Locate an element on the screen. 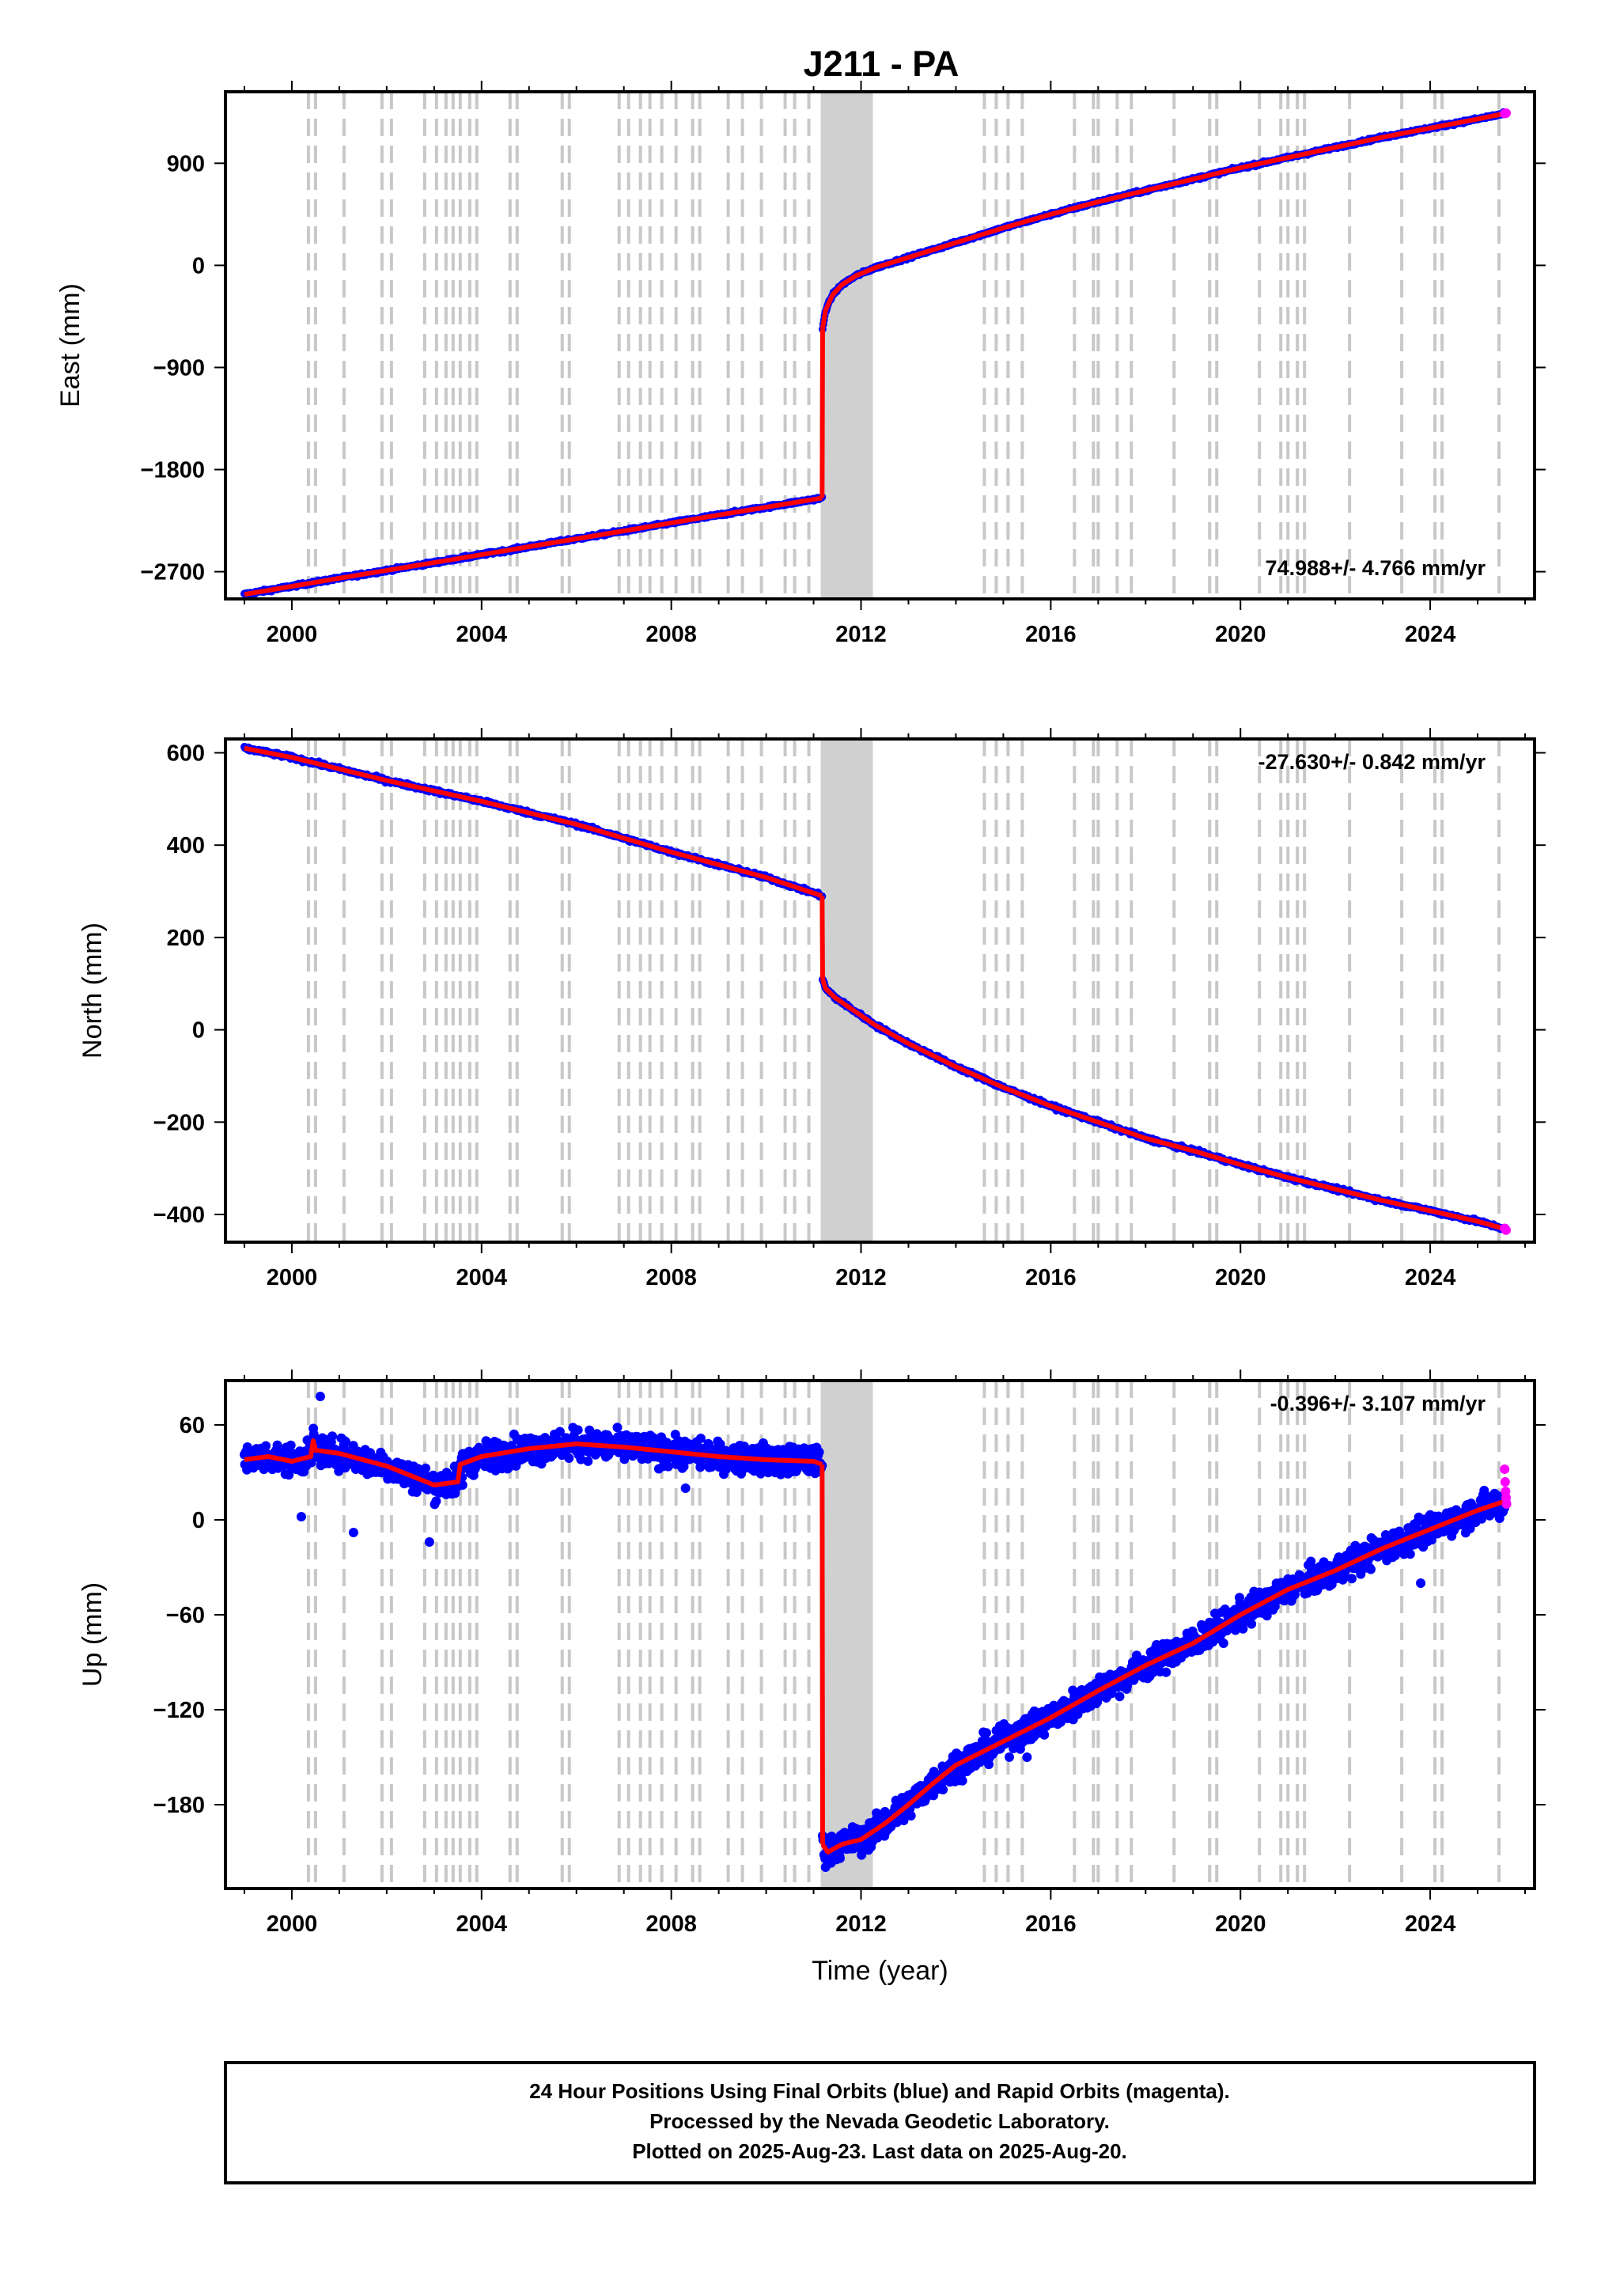 This screenshot has height=2296, width=1601. y-tick-label: −1800 is located at coordinates (173, 470).